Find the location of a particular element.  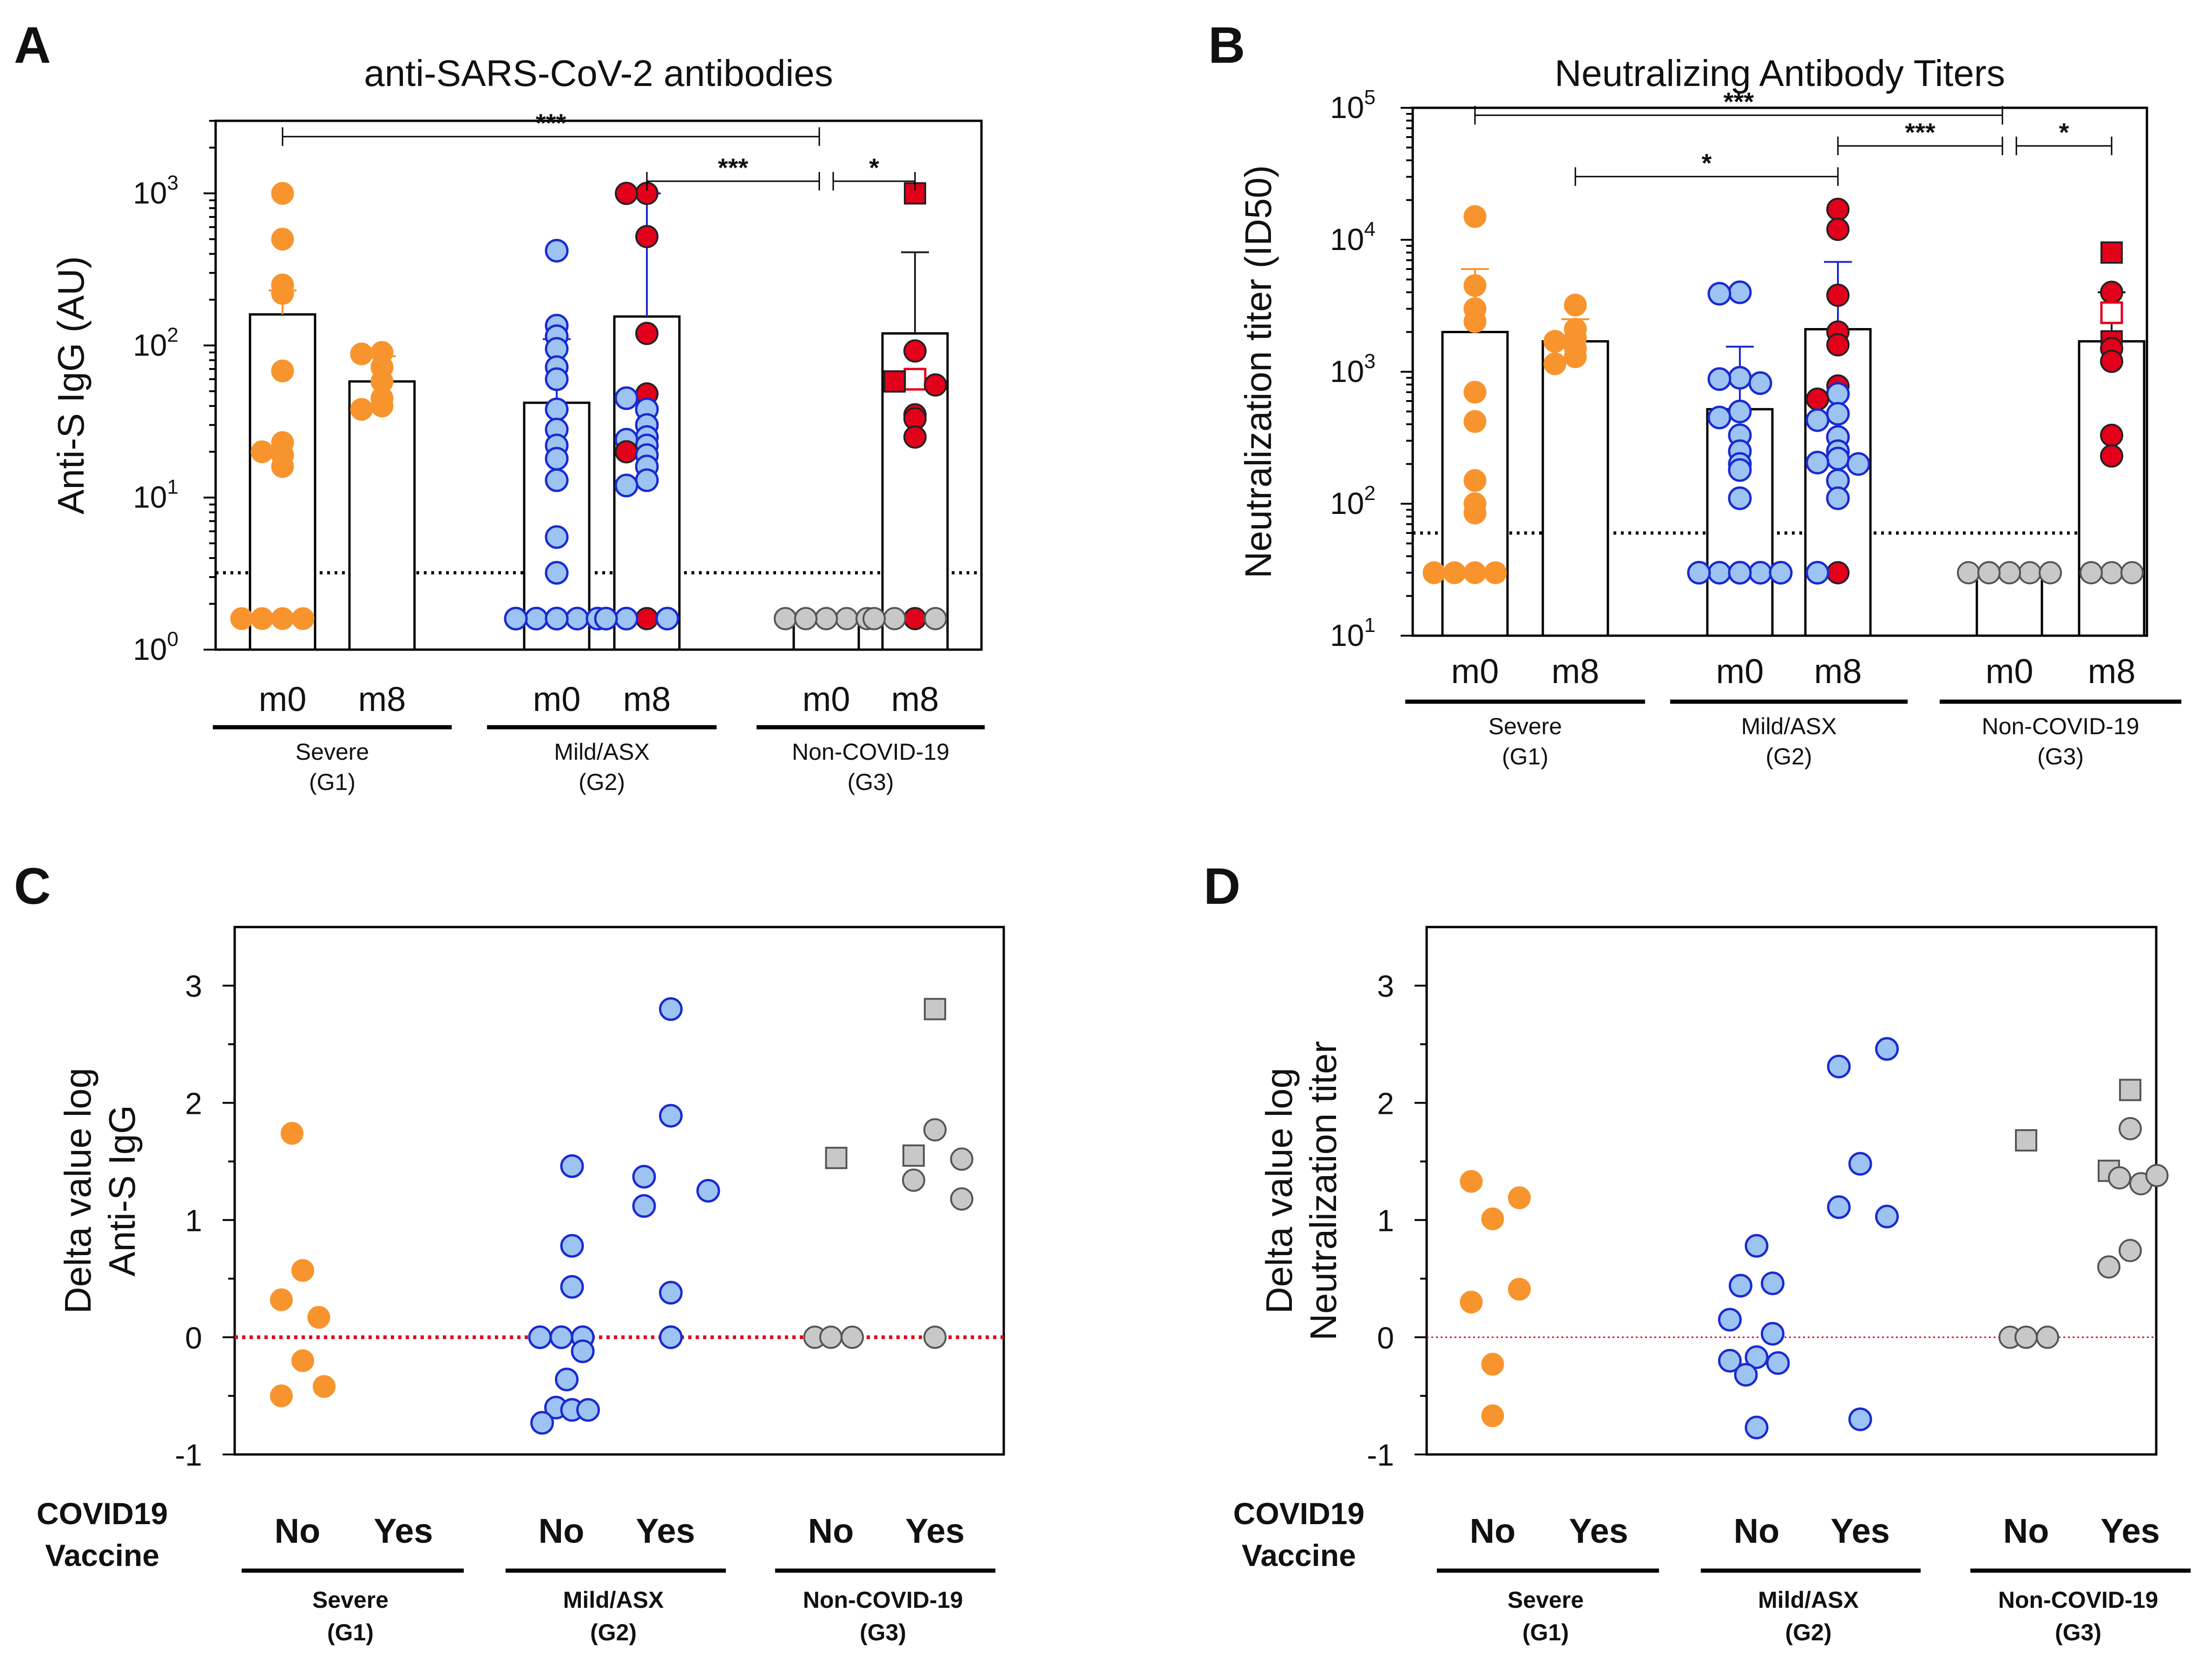

group-name: Severe is located at coordinates (350, 1600).